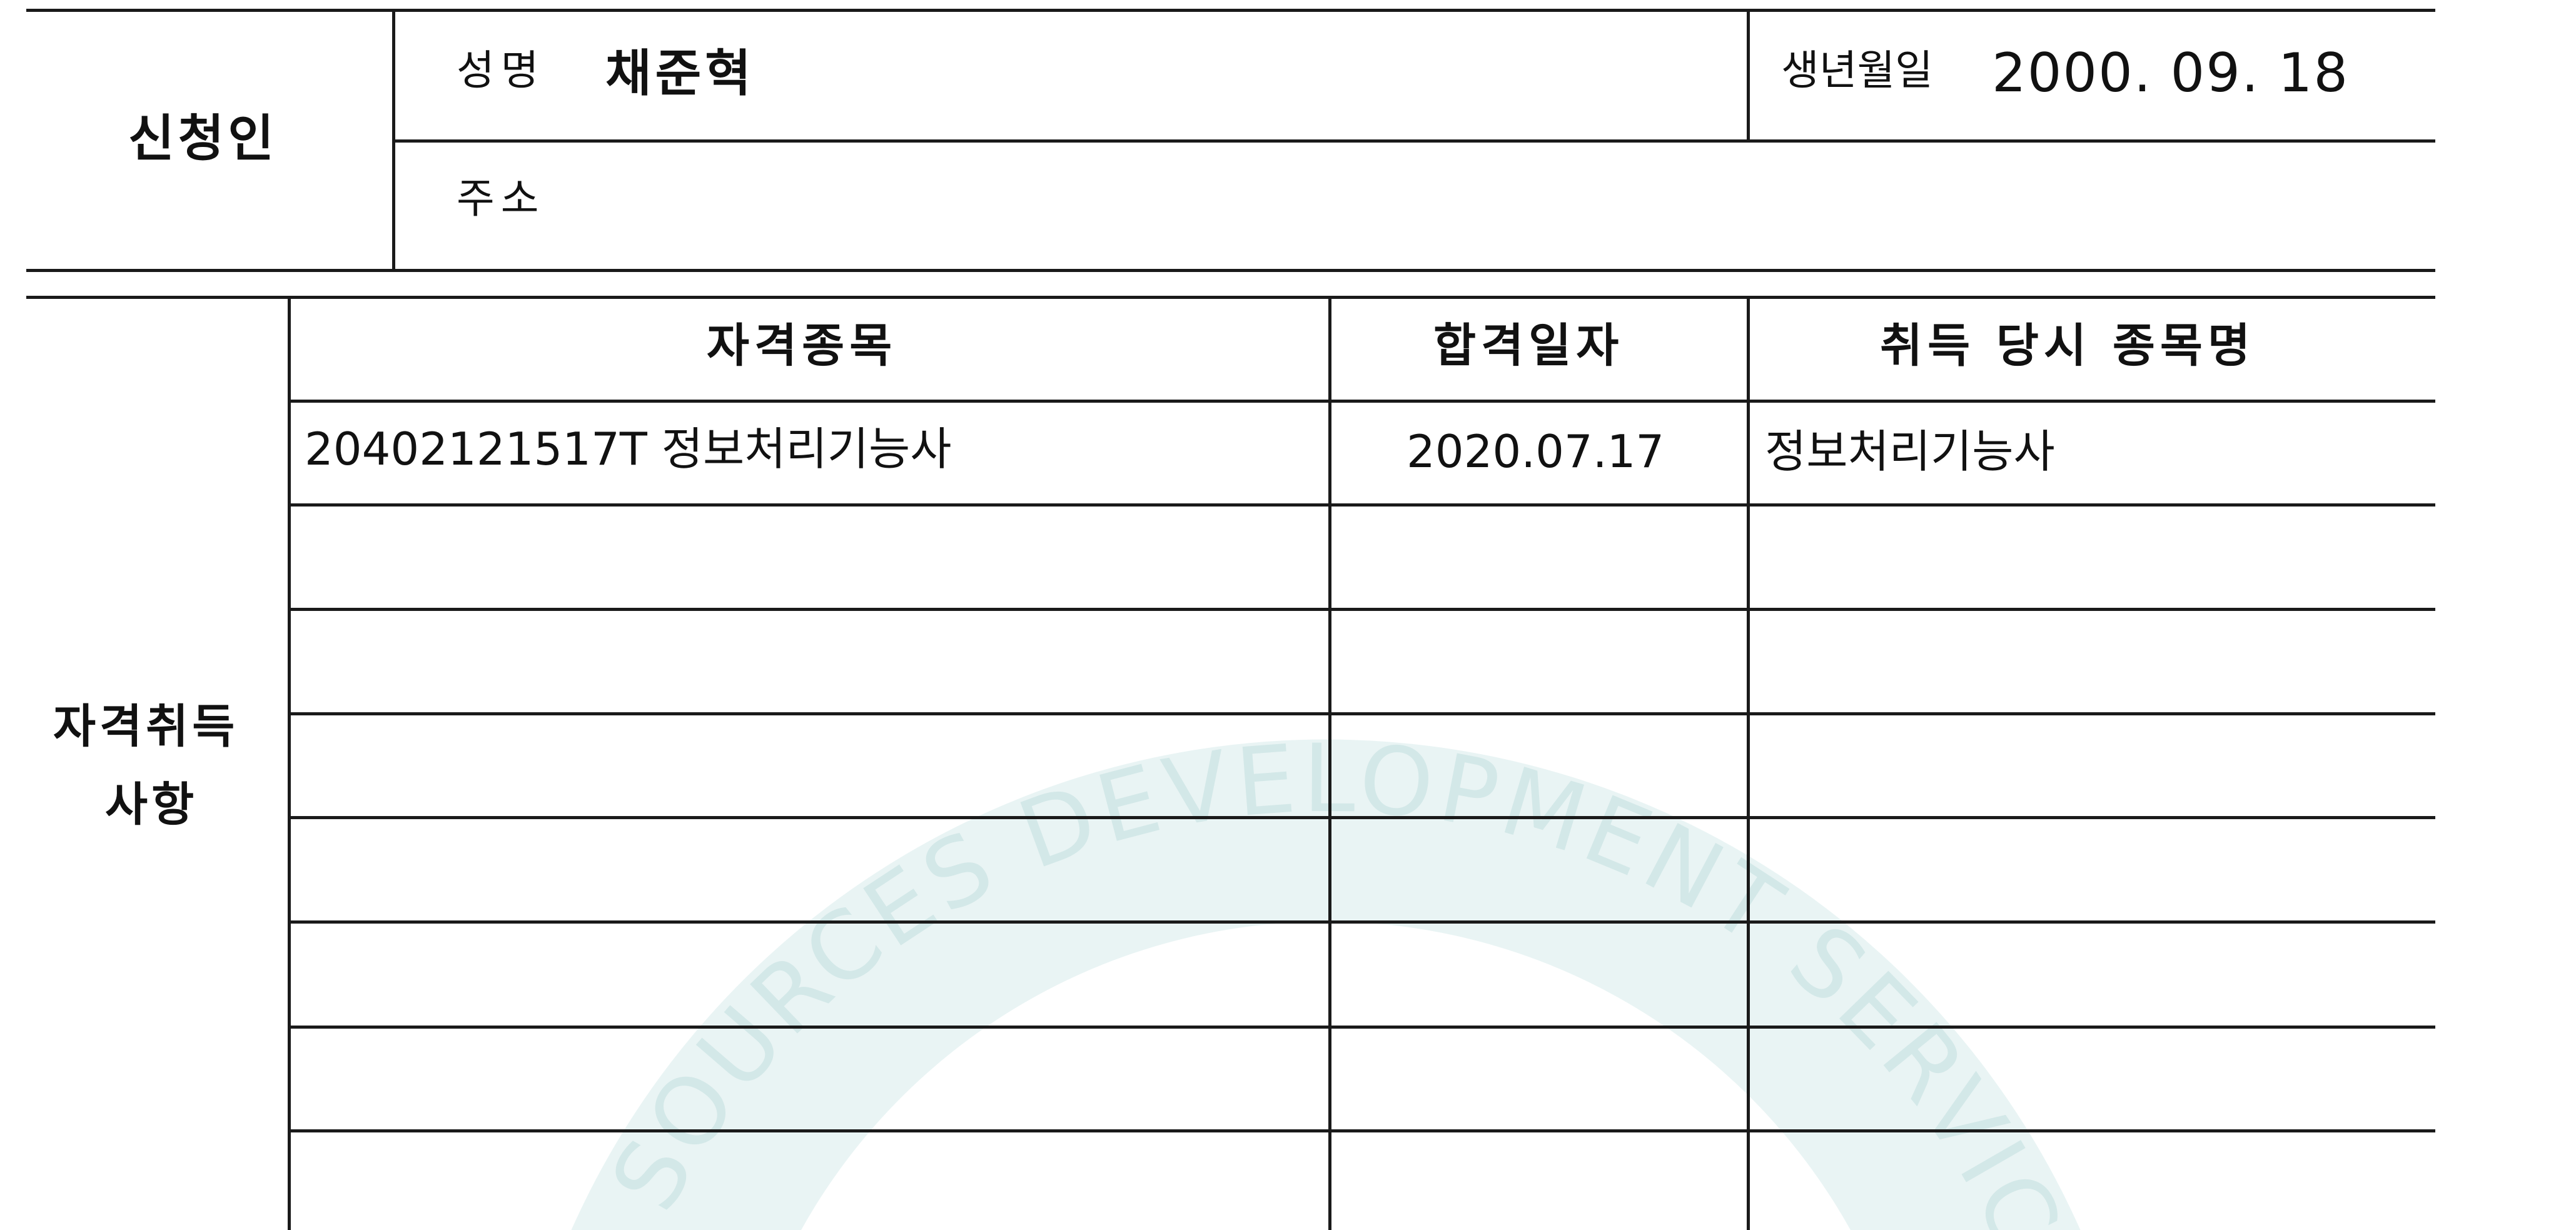 This screenshot has width=2576, height=1230. Describe the element at coordinates (1910, 451) in the screenshot. I see `row-1-name-at-acquisition: 정보처리기능사` at that location.